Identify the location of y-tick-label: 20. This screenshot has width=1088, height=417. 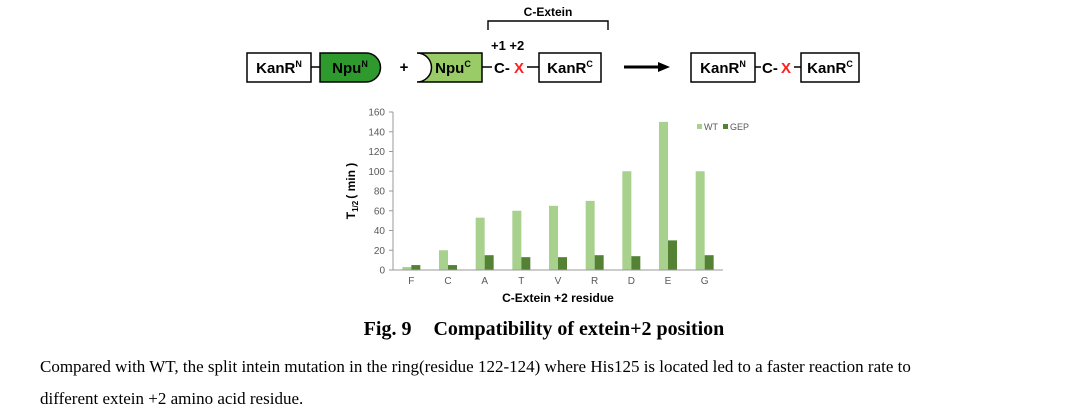
(380, 251).